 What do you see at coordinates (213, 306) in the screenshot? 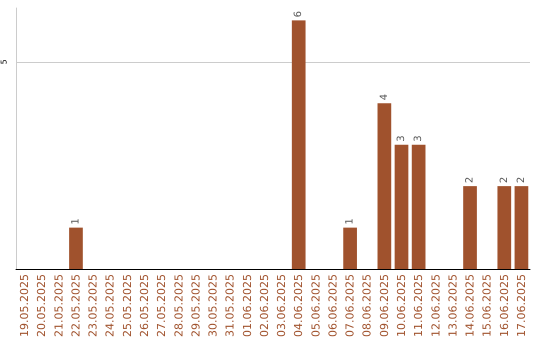
I see `x-tick-label: 30.05.2025` at bounding box center [213, 306].